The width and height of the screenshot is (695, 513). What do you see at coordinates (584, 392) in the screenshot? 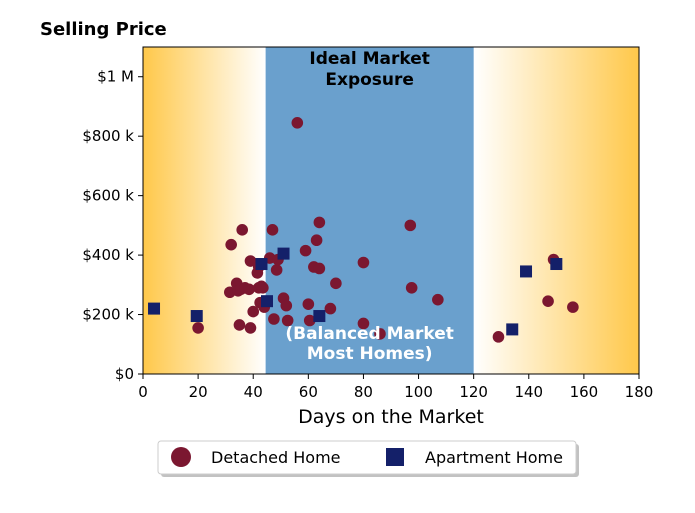
I see `x-tick-label: 160` at bounding box center [584, 392].